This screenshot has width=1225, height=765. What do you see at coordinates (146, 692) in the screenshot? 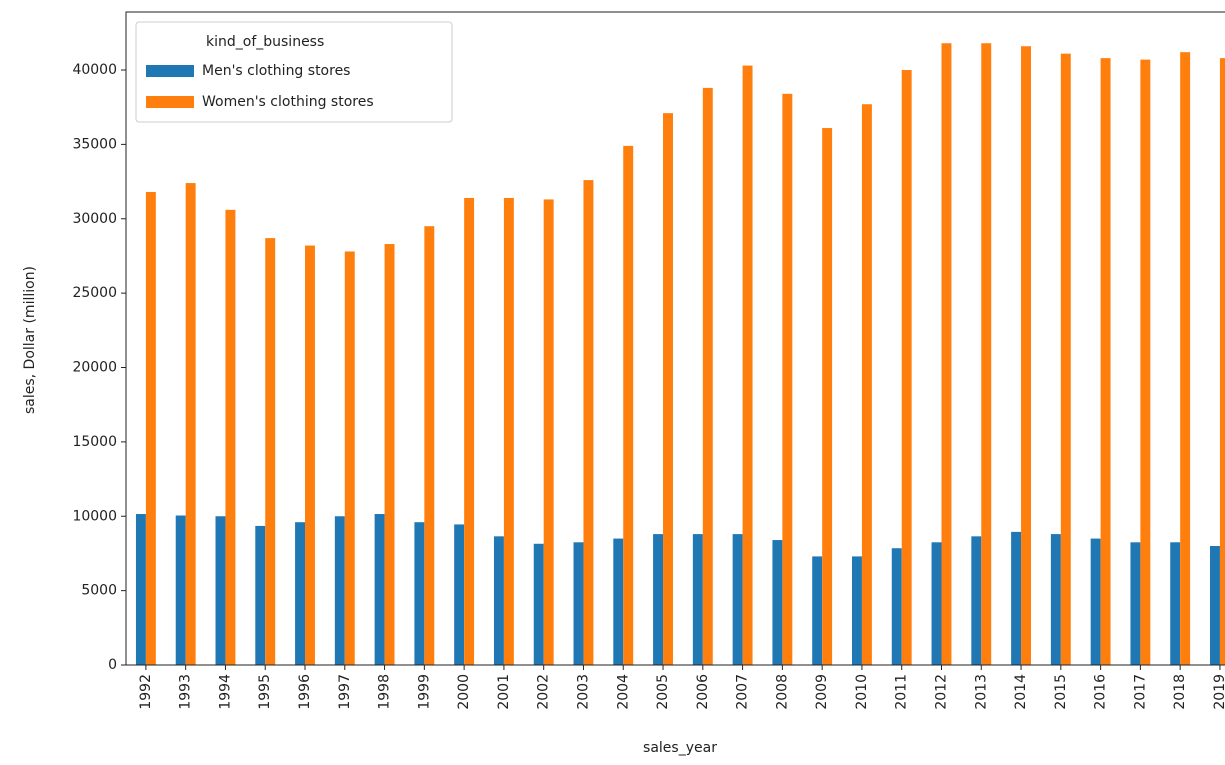
I see `x-tick-label: 1992` at bounding box center [146, 692].